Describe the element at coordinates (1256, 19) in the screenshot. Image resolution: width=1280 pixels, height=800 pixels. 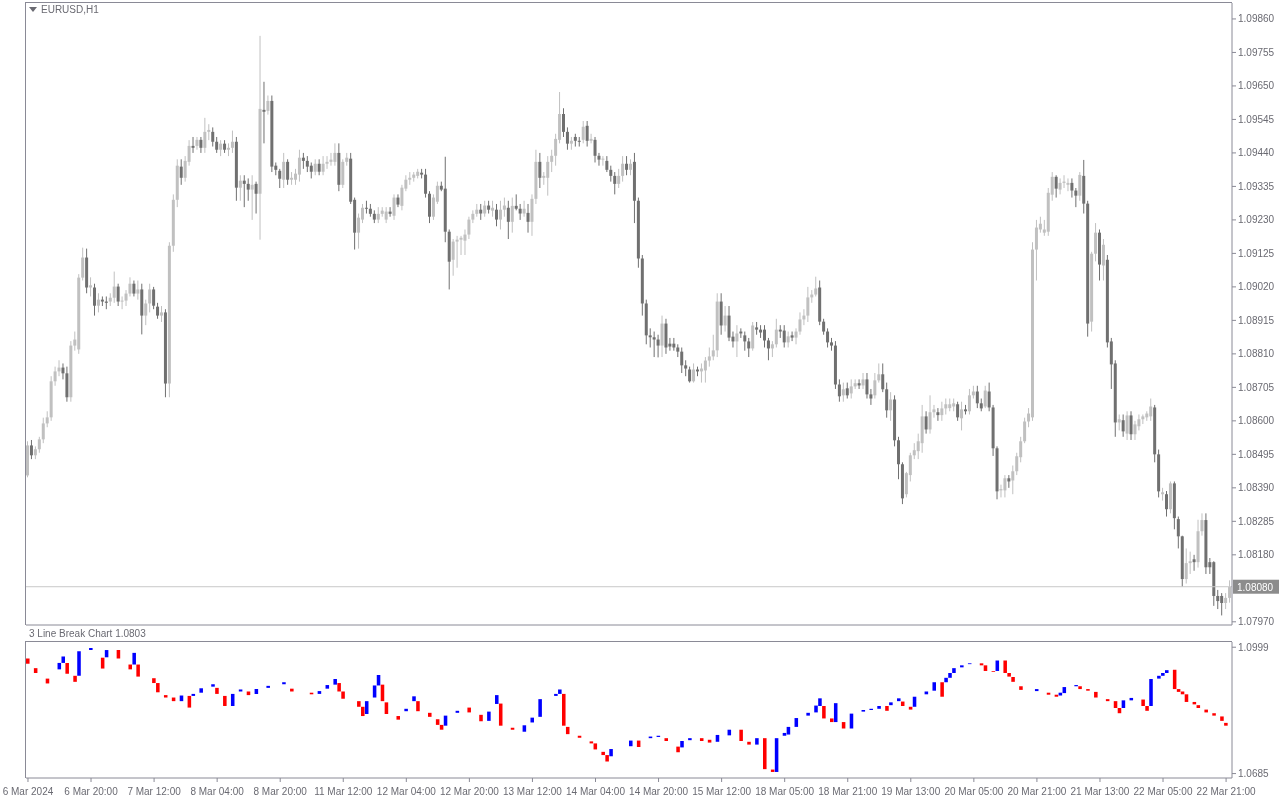
I see `y-tick-label: 1.09860` at that location.